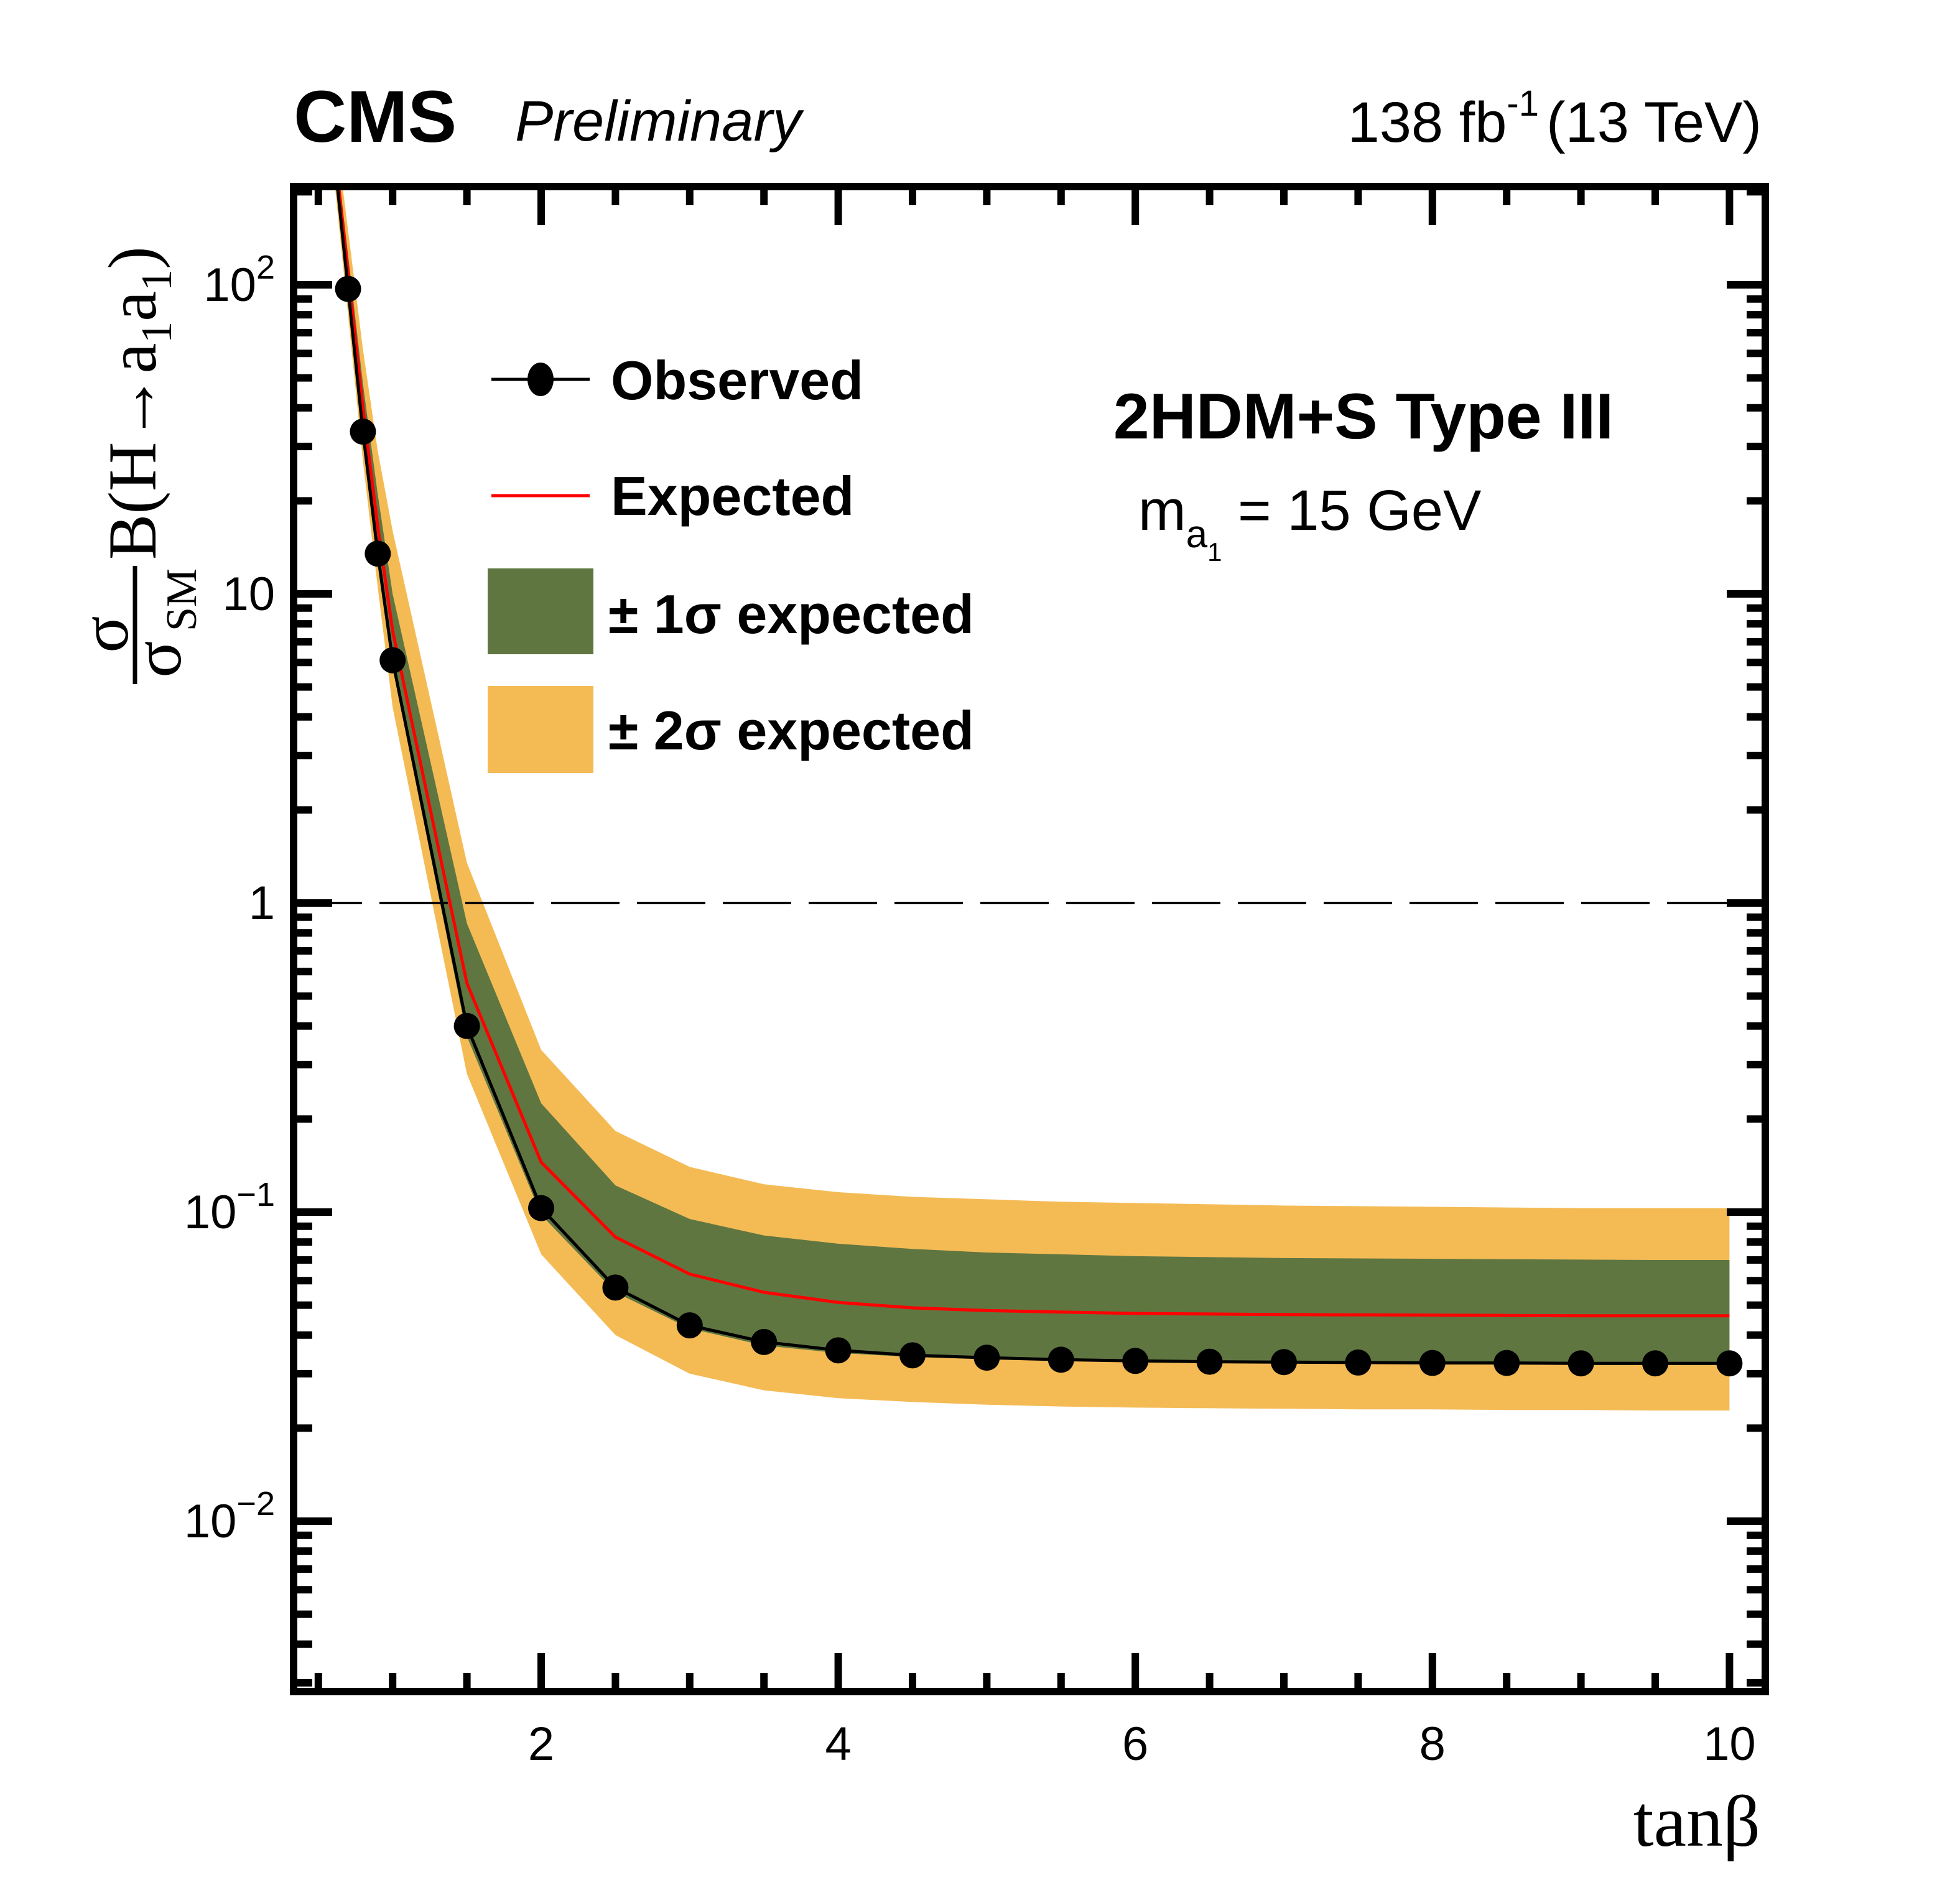 The image size is (1960, 1880). I want to click on legend-one-sigma-swatch, so click(540, 611).